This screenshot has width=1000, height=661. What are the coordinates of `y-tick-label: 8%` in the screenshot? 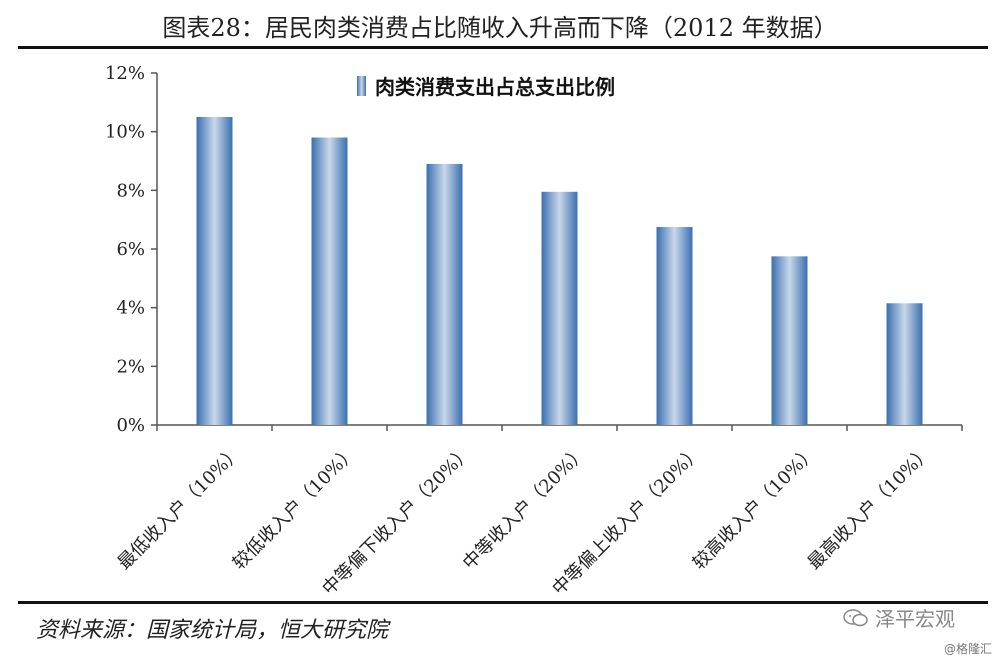 It's located at (130, 190).